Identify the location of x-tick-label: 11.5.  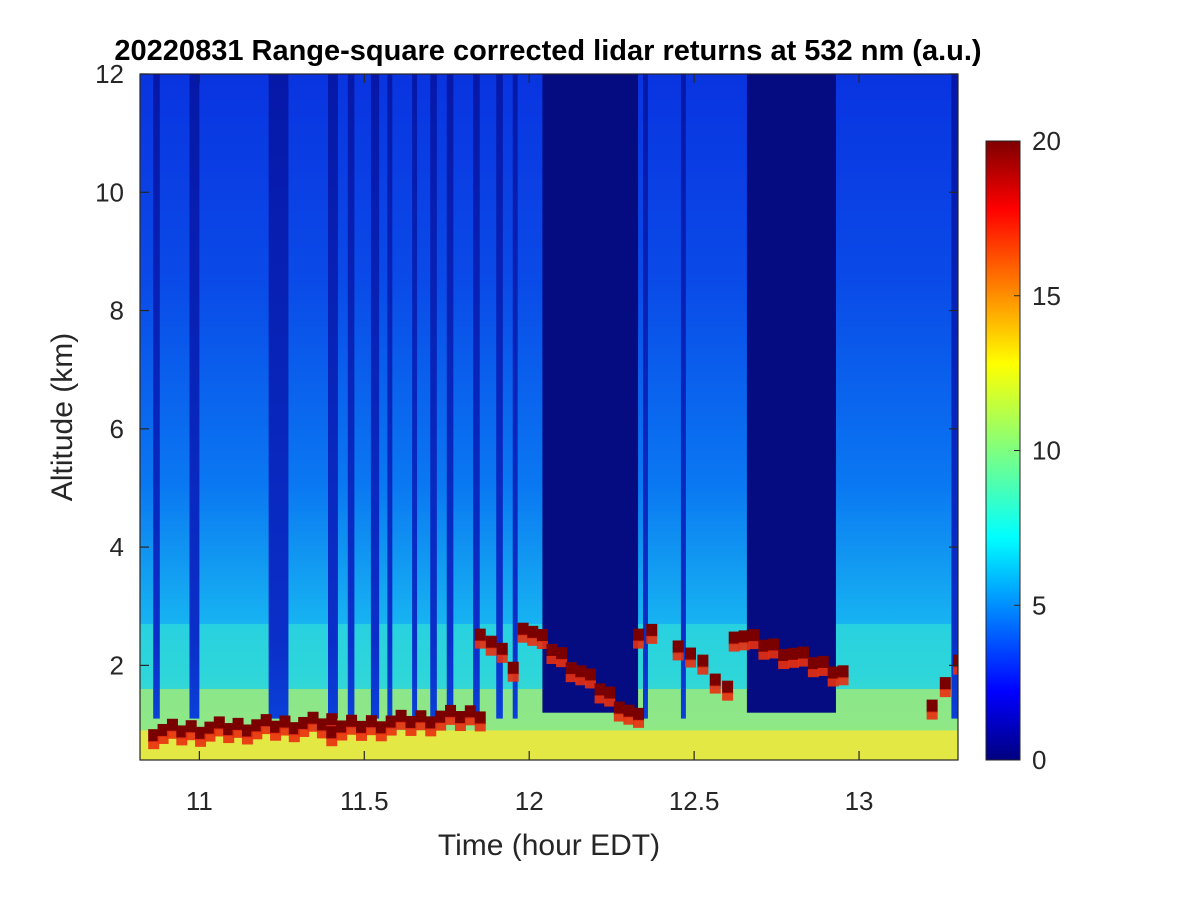
(364, 801).